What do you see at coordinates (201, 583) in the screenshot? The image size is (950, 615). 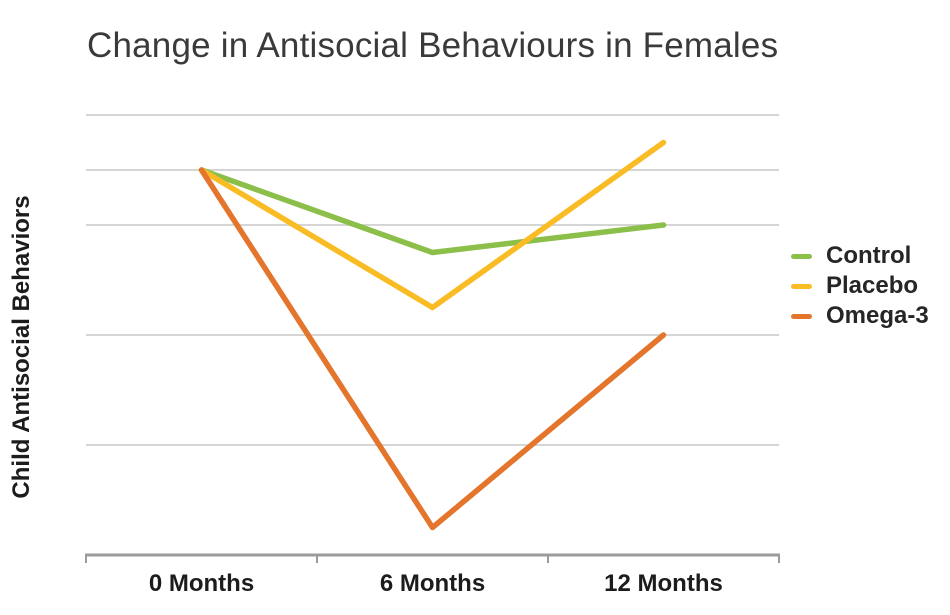 I see `x-tick-label-0-months: 0 Months` at bounding box center [201, 583].